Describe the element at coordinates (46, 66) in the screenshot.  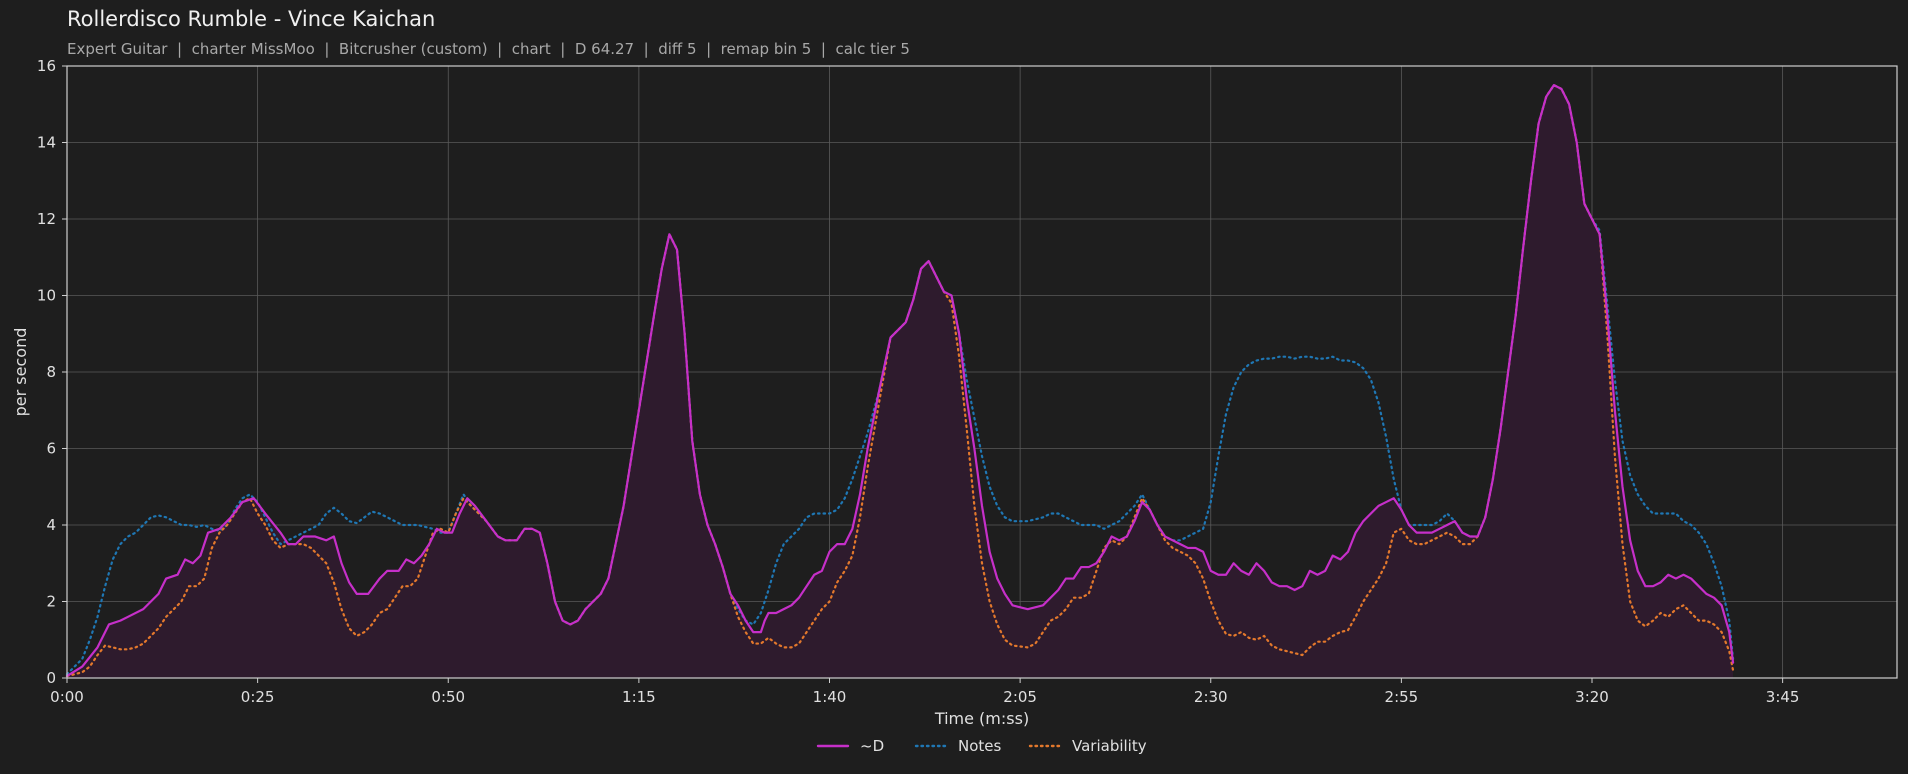
I see `y-tick-label-8: 16` at that location.